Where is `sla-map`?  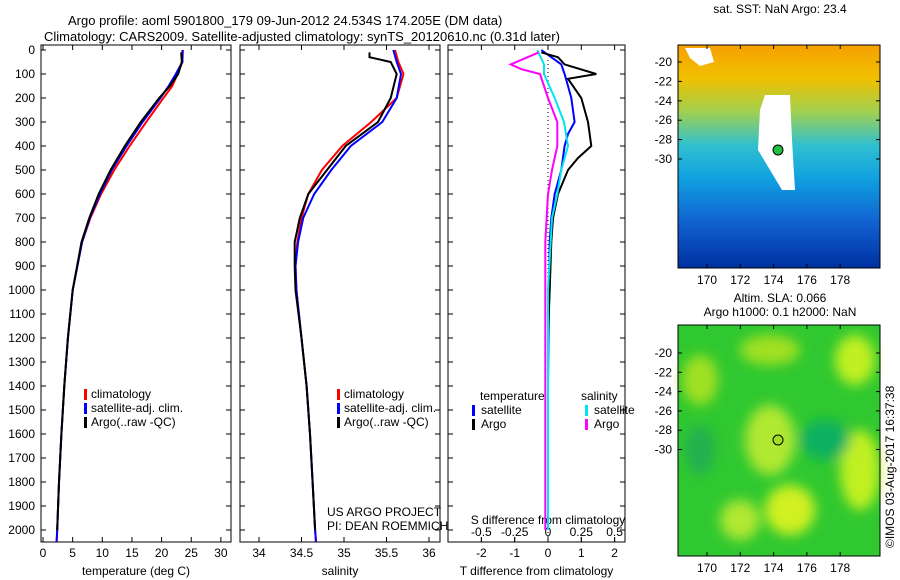
sla-map is located at coordinates (779, 440).